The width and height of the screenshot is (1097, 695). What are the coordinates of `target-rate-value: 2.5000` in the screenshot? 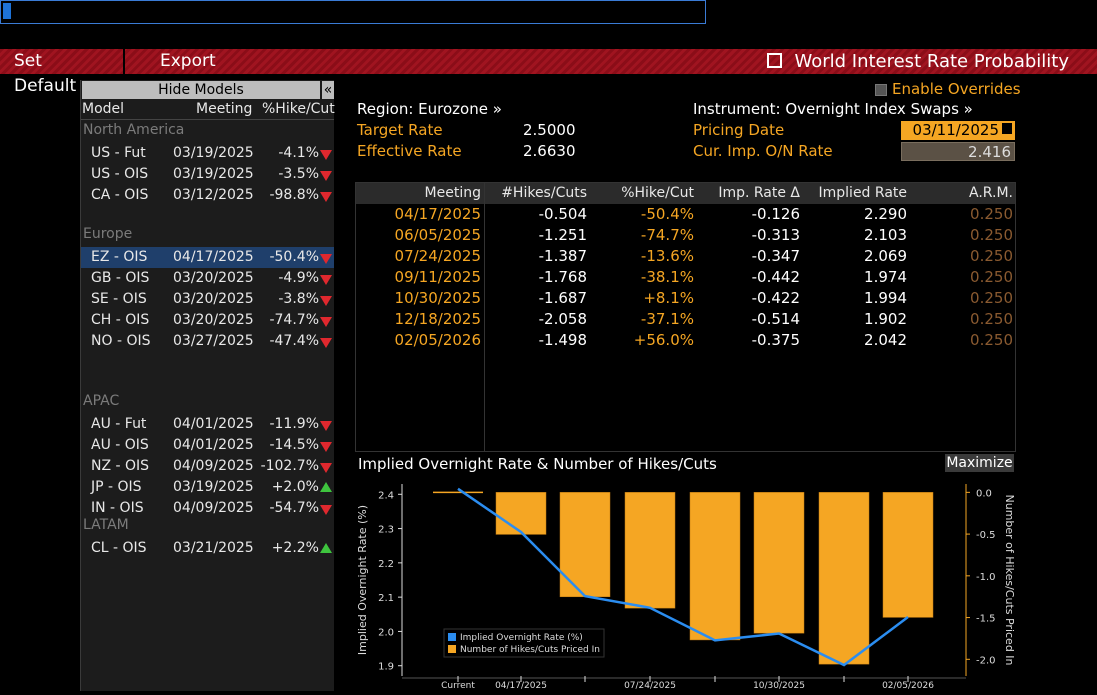 It's located at (549, 130).